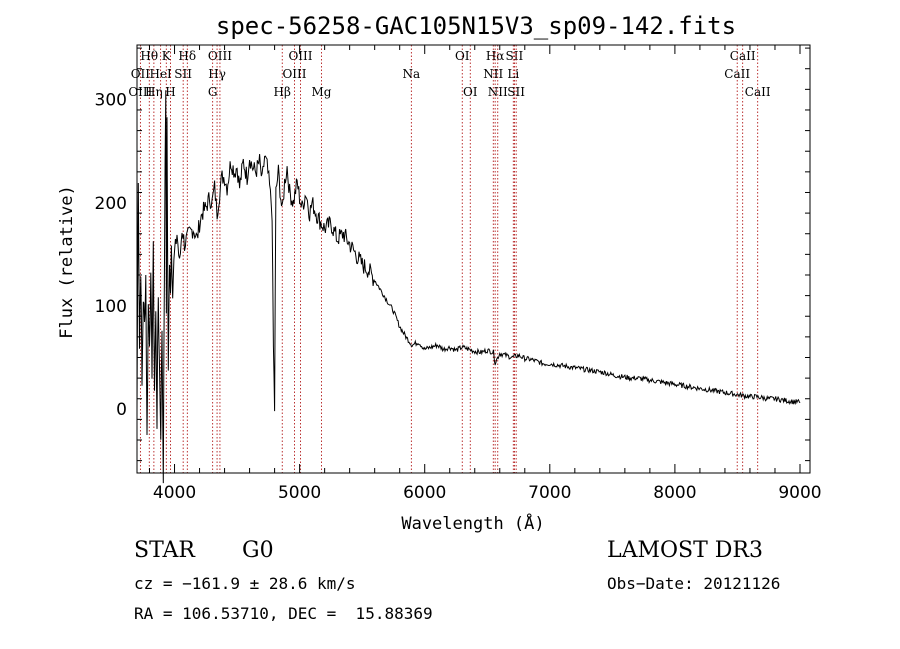  What do you see at coordinates (282, 92) in the screenshot?
I see `line-label-12: Hβ` at bounding box center [282, 92].